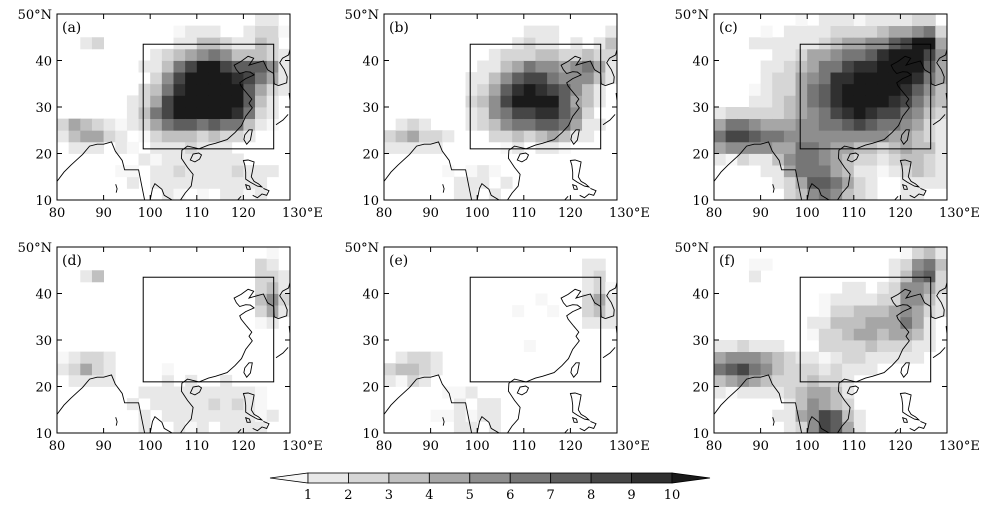 The width and height of the screenshot is (996, 511). I want to click on map-panel: 80 90 100 110 120 130°E 10 20 30 40 50°N (e), so click(497, 347).